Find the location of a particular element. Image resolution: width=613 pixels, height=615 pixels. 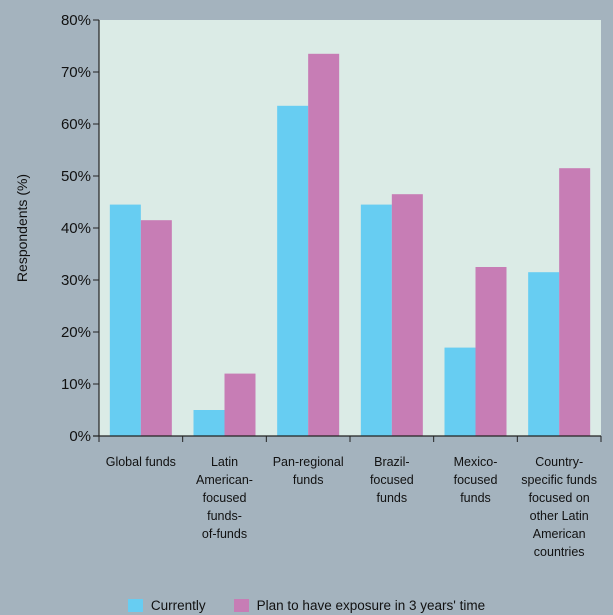

y-tick-label: 30% is located at coordinates (76, 280).